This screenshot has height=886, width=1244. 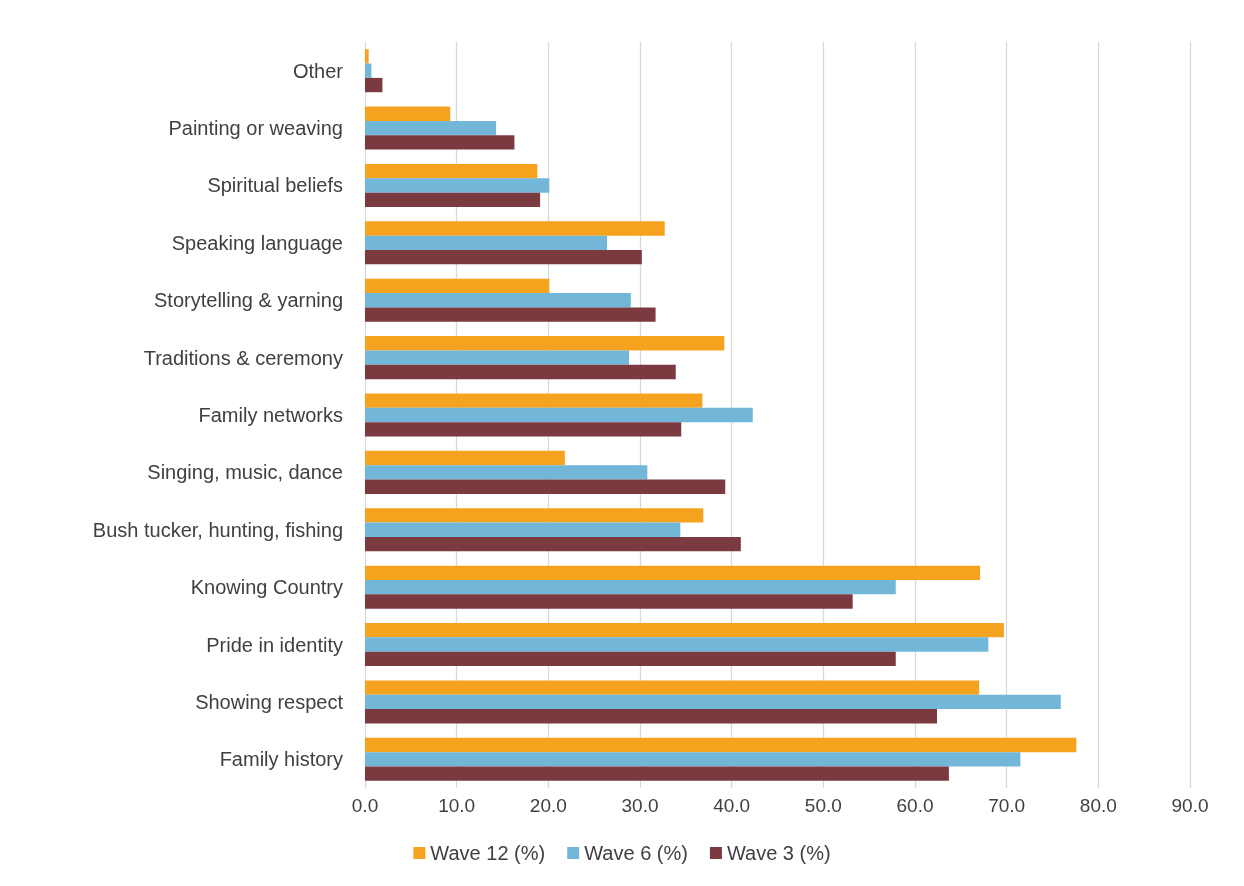 I want to click on y-tick-label: Family networks, so click(x=270, y=415).